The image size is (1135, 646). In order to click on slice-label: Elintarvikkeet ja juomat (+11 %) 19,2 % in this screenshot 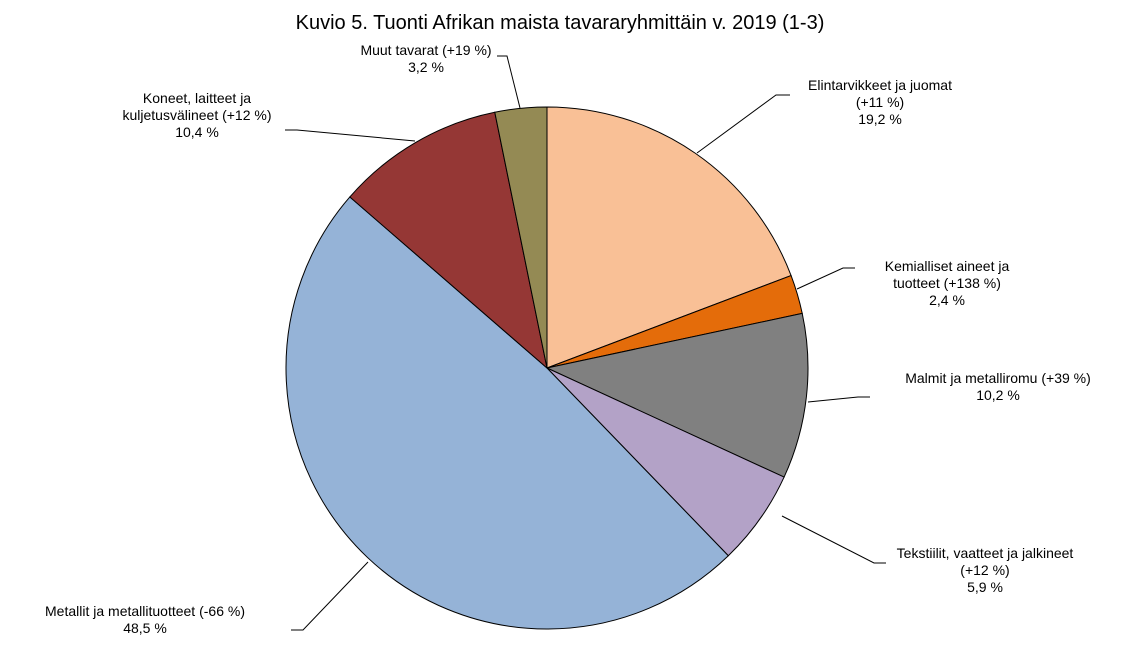, I will do `click(880, 102)`.